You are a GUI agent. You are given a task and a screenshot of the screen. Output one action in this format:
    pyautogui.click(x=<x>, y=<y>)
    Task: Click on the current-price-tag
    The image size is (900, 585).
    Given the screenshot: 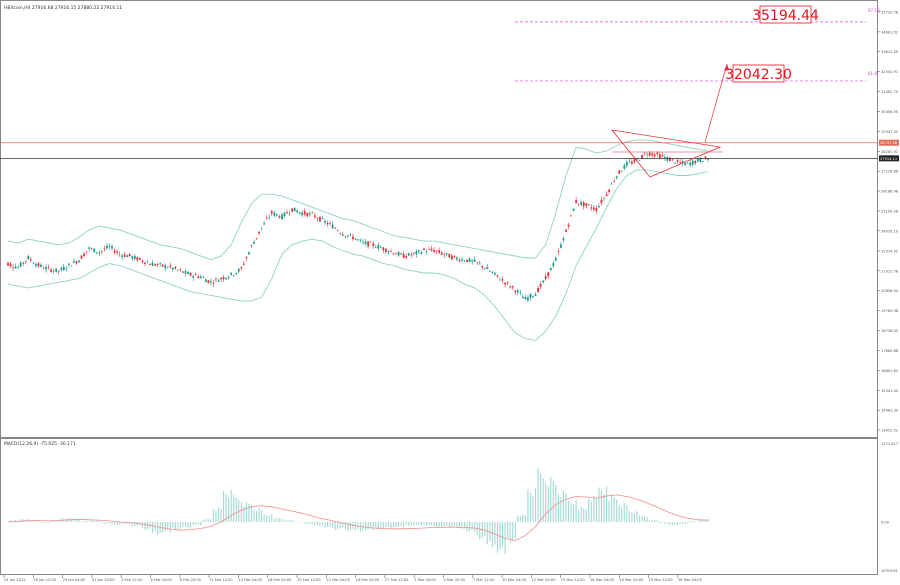 What is the action you would take?
    pyautogui.click(x=889, y=158)
    